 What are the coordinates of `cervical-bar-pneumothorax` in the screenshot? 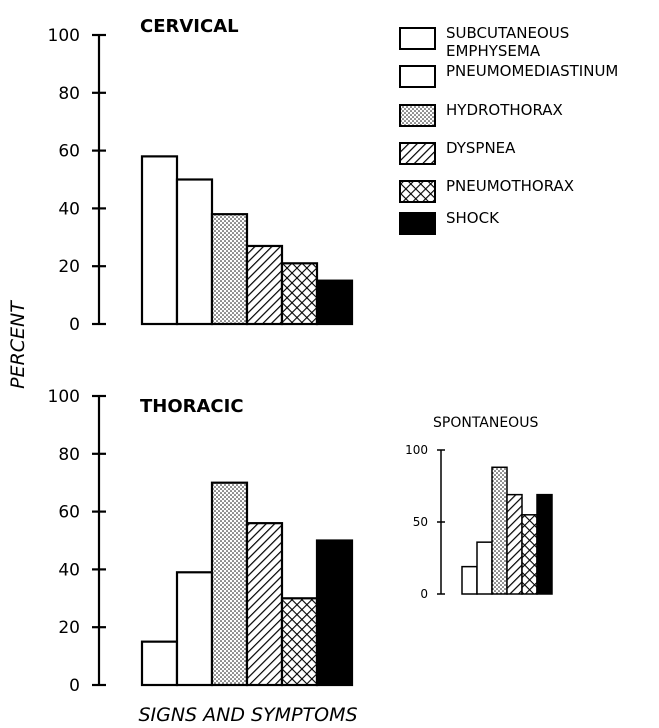 It's located at (299, 294).